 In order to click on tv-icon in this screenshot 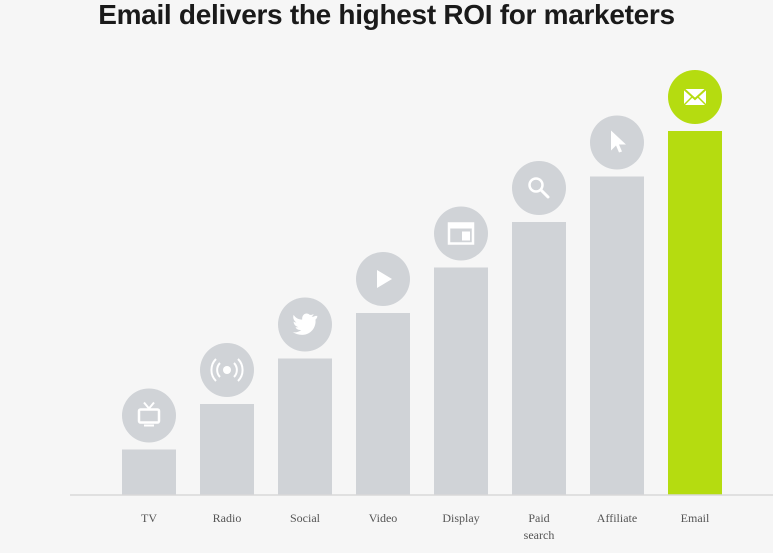, I will do `click(149, 415)`.